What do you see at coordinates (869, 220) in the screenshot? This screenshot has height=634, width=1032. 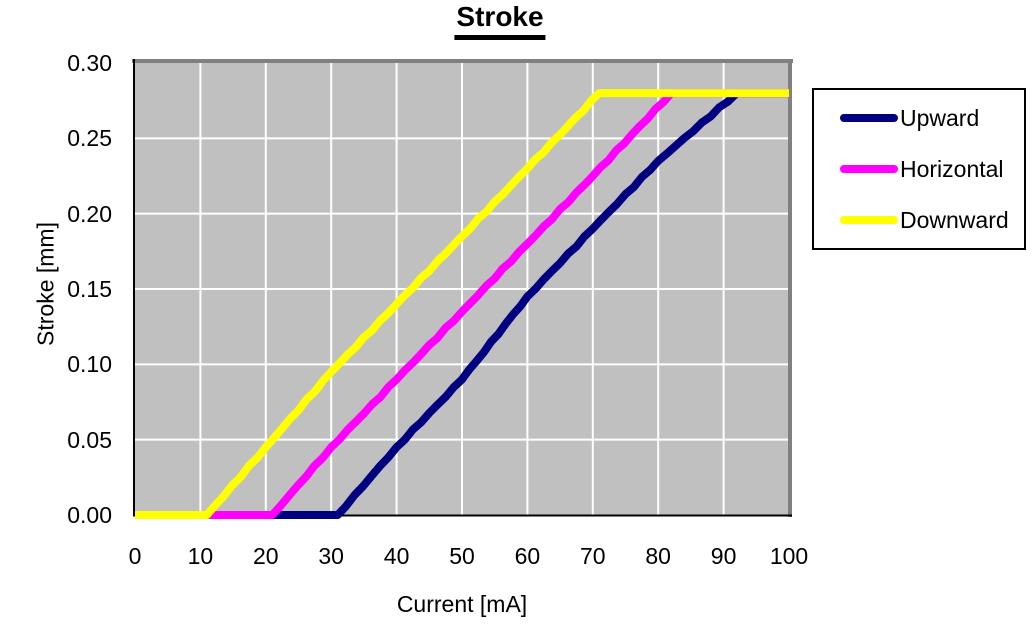 I see `legend-swatch-downward` at bounding box center [869, 220].